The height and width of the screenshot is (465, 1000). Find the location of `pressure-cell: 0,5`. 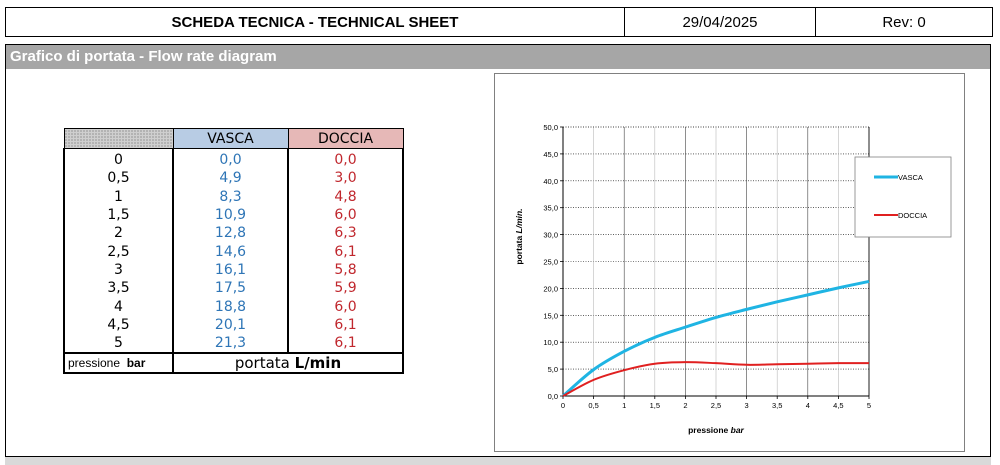

pressure-cell: 0,5 is located at coordinates (118, 178).